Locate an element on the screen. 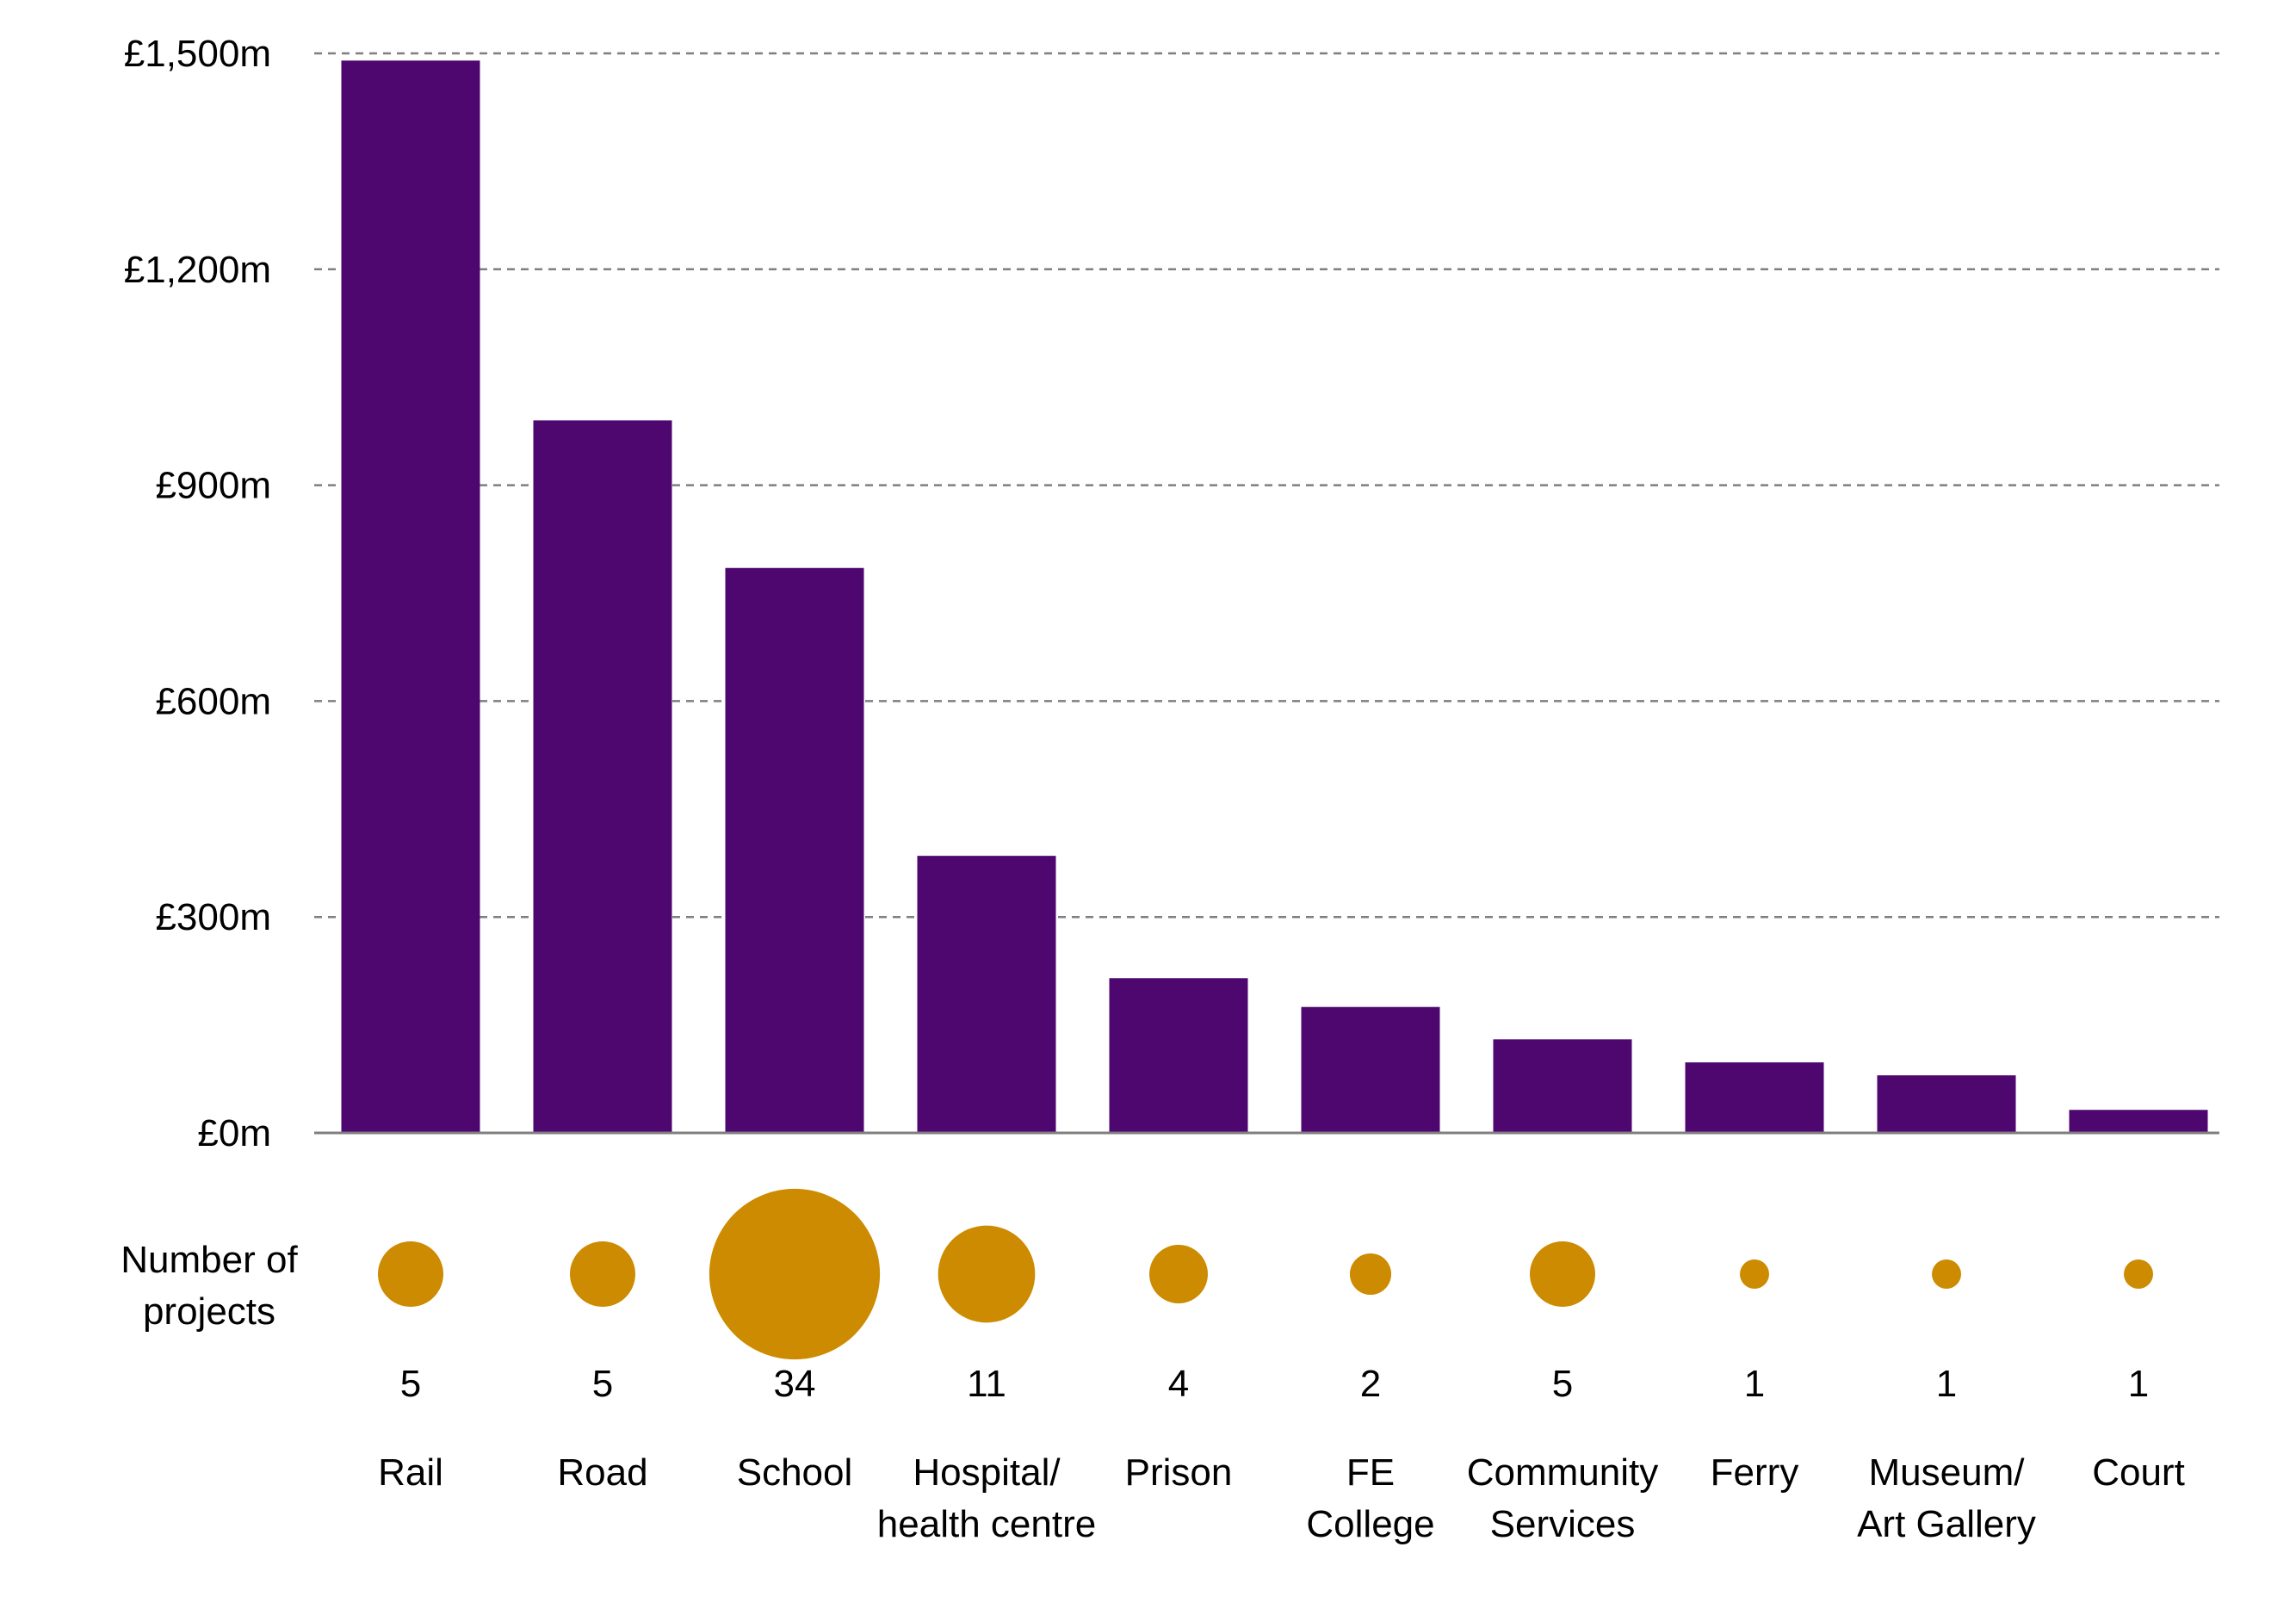 The image size is (2296, 1615). project-count-label: 34 is located at coordinates (795, 1384).